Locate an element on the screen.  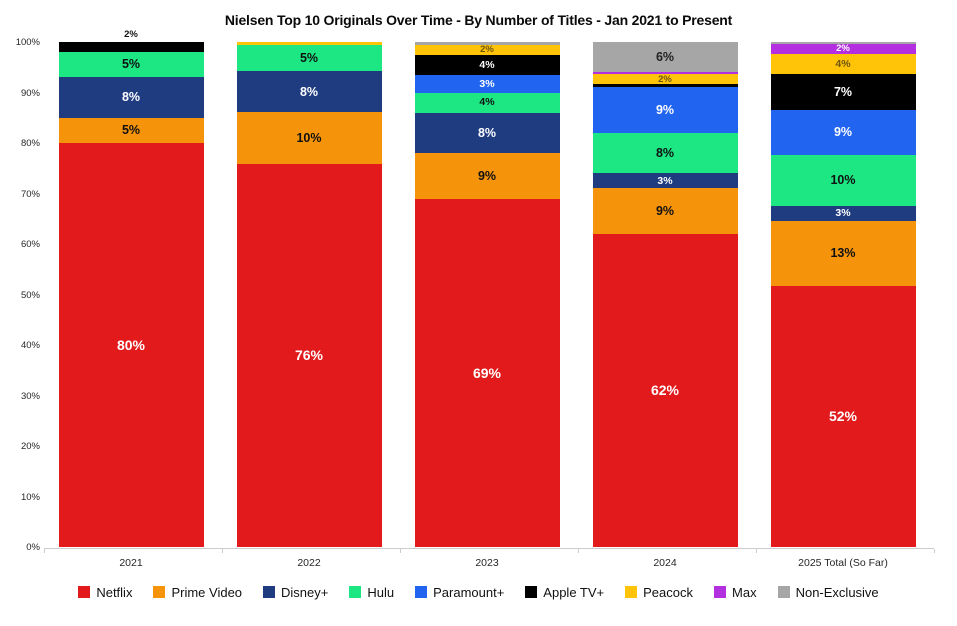
value-label: 10% is located at coordinates (843, 180).